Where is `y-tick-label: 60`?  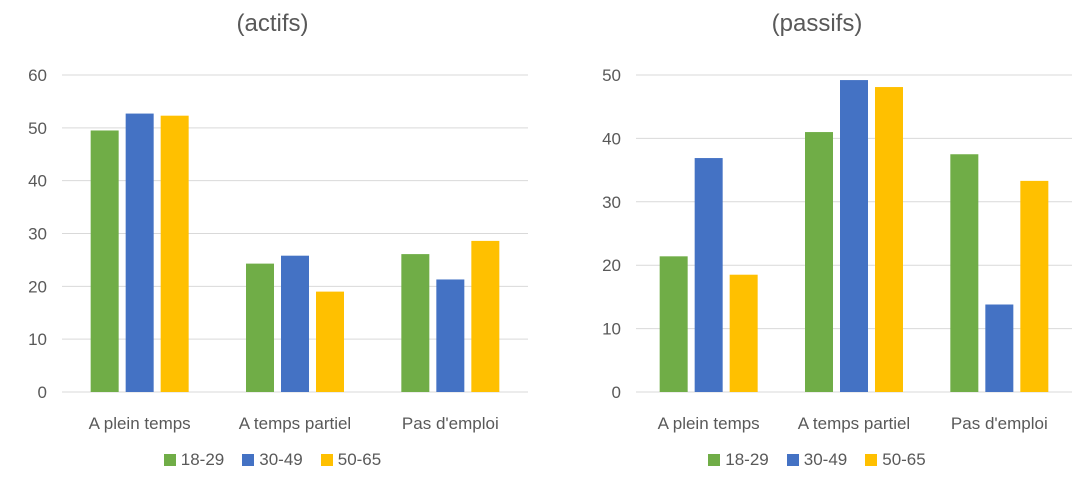
y-tick-label: 60 is located at coordinates (37, 75).